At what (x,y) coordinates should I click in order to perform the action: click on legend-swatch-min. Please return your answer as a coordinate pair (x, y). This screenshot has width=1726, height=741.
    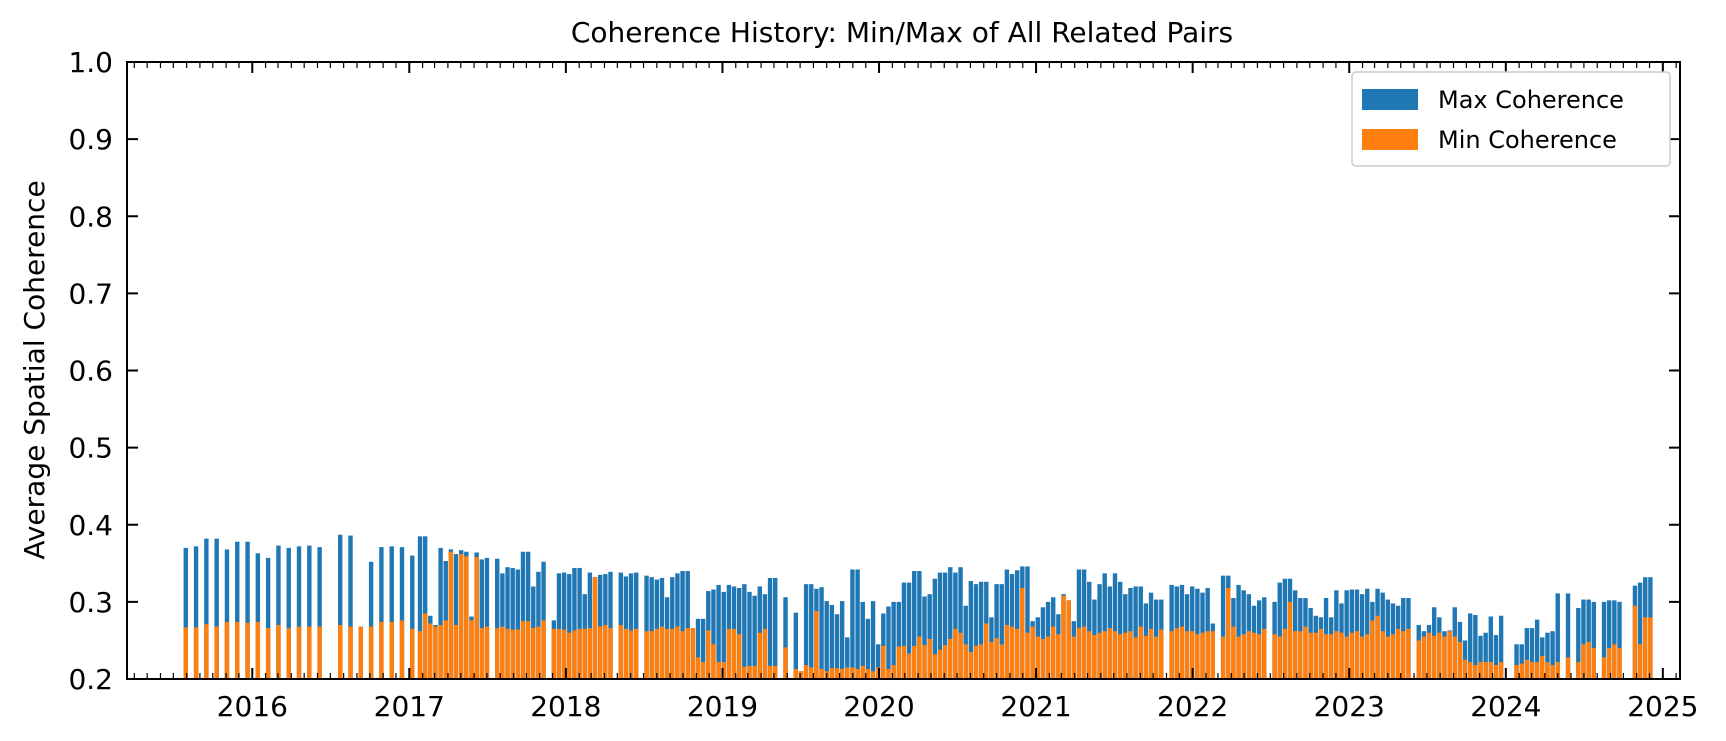
    Looking at the image, I should click on (1390, 139).